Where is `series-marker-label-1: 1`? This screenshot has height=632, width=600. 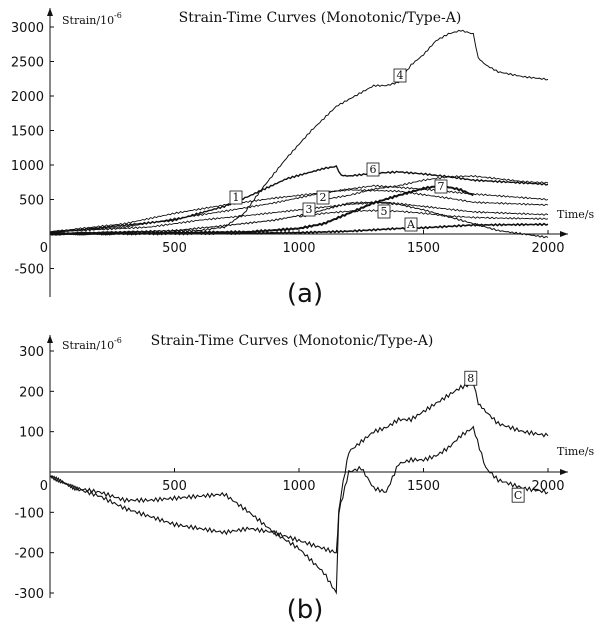 series-marker-label-1: 1 is located at coordinates (236, 197).